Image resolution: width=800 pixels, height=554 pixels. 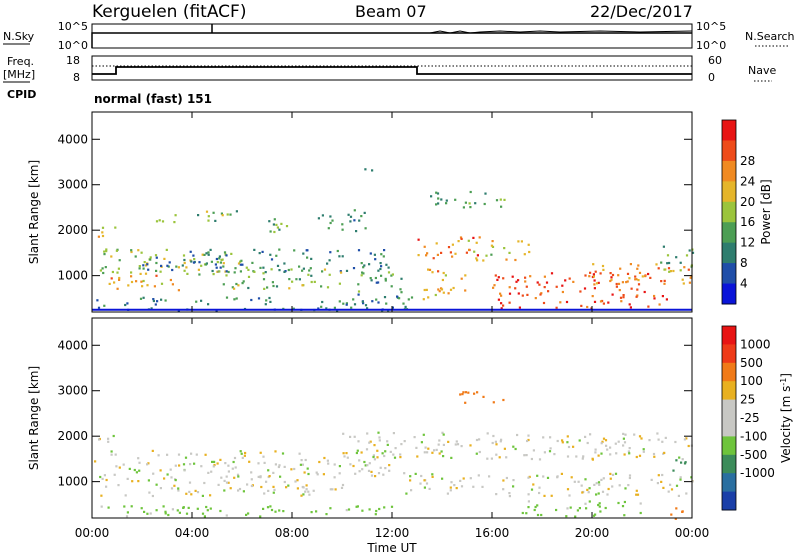 I want to click on velocity-ylabel: Slant Range [km], so click(x=34, y=418).